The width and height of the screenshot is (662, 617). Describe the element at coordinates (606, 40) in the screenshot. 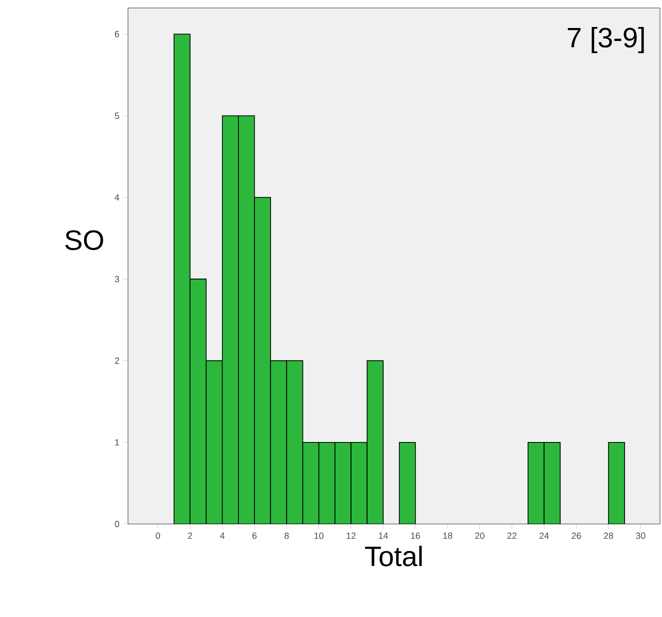

I see `annotation: 7 [3-9]` at that location.